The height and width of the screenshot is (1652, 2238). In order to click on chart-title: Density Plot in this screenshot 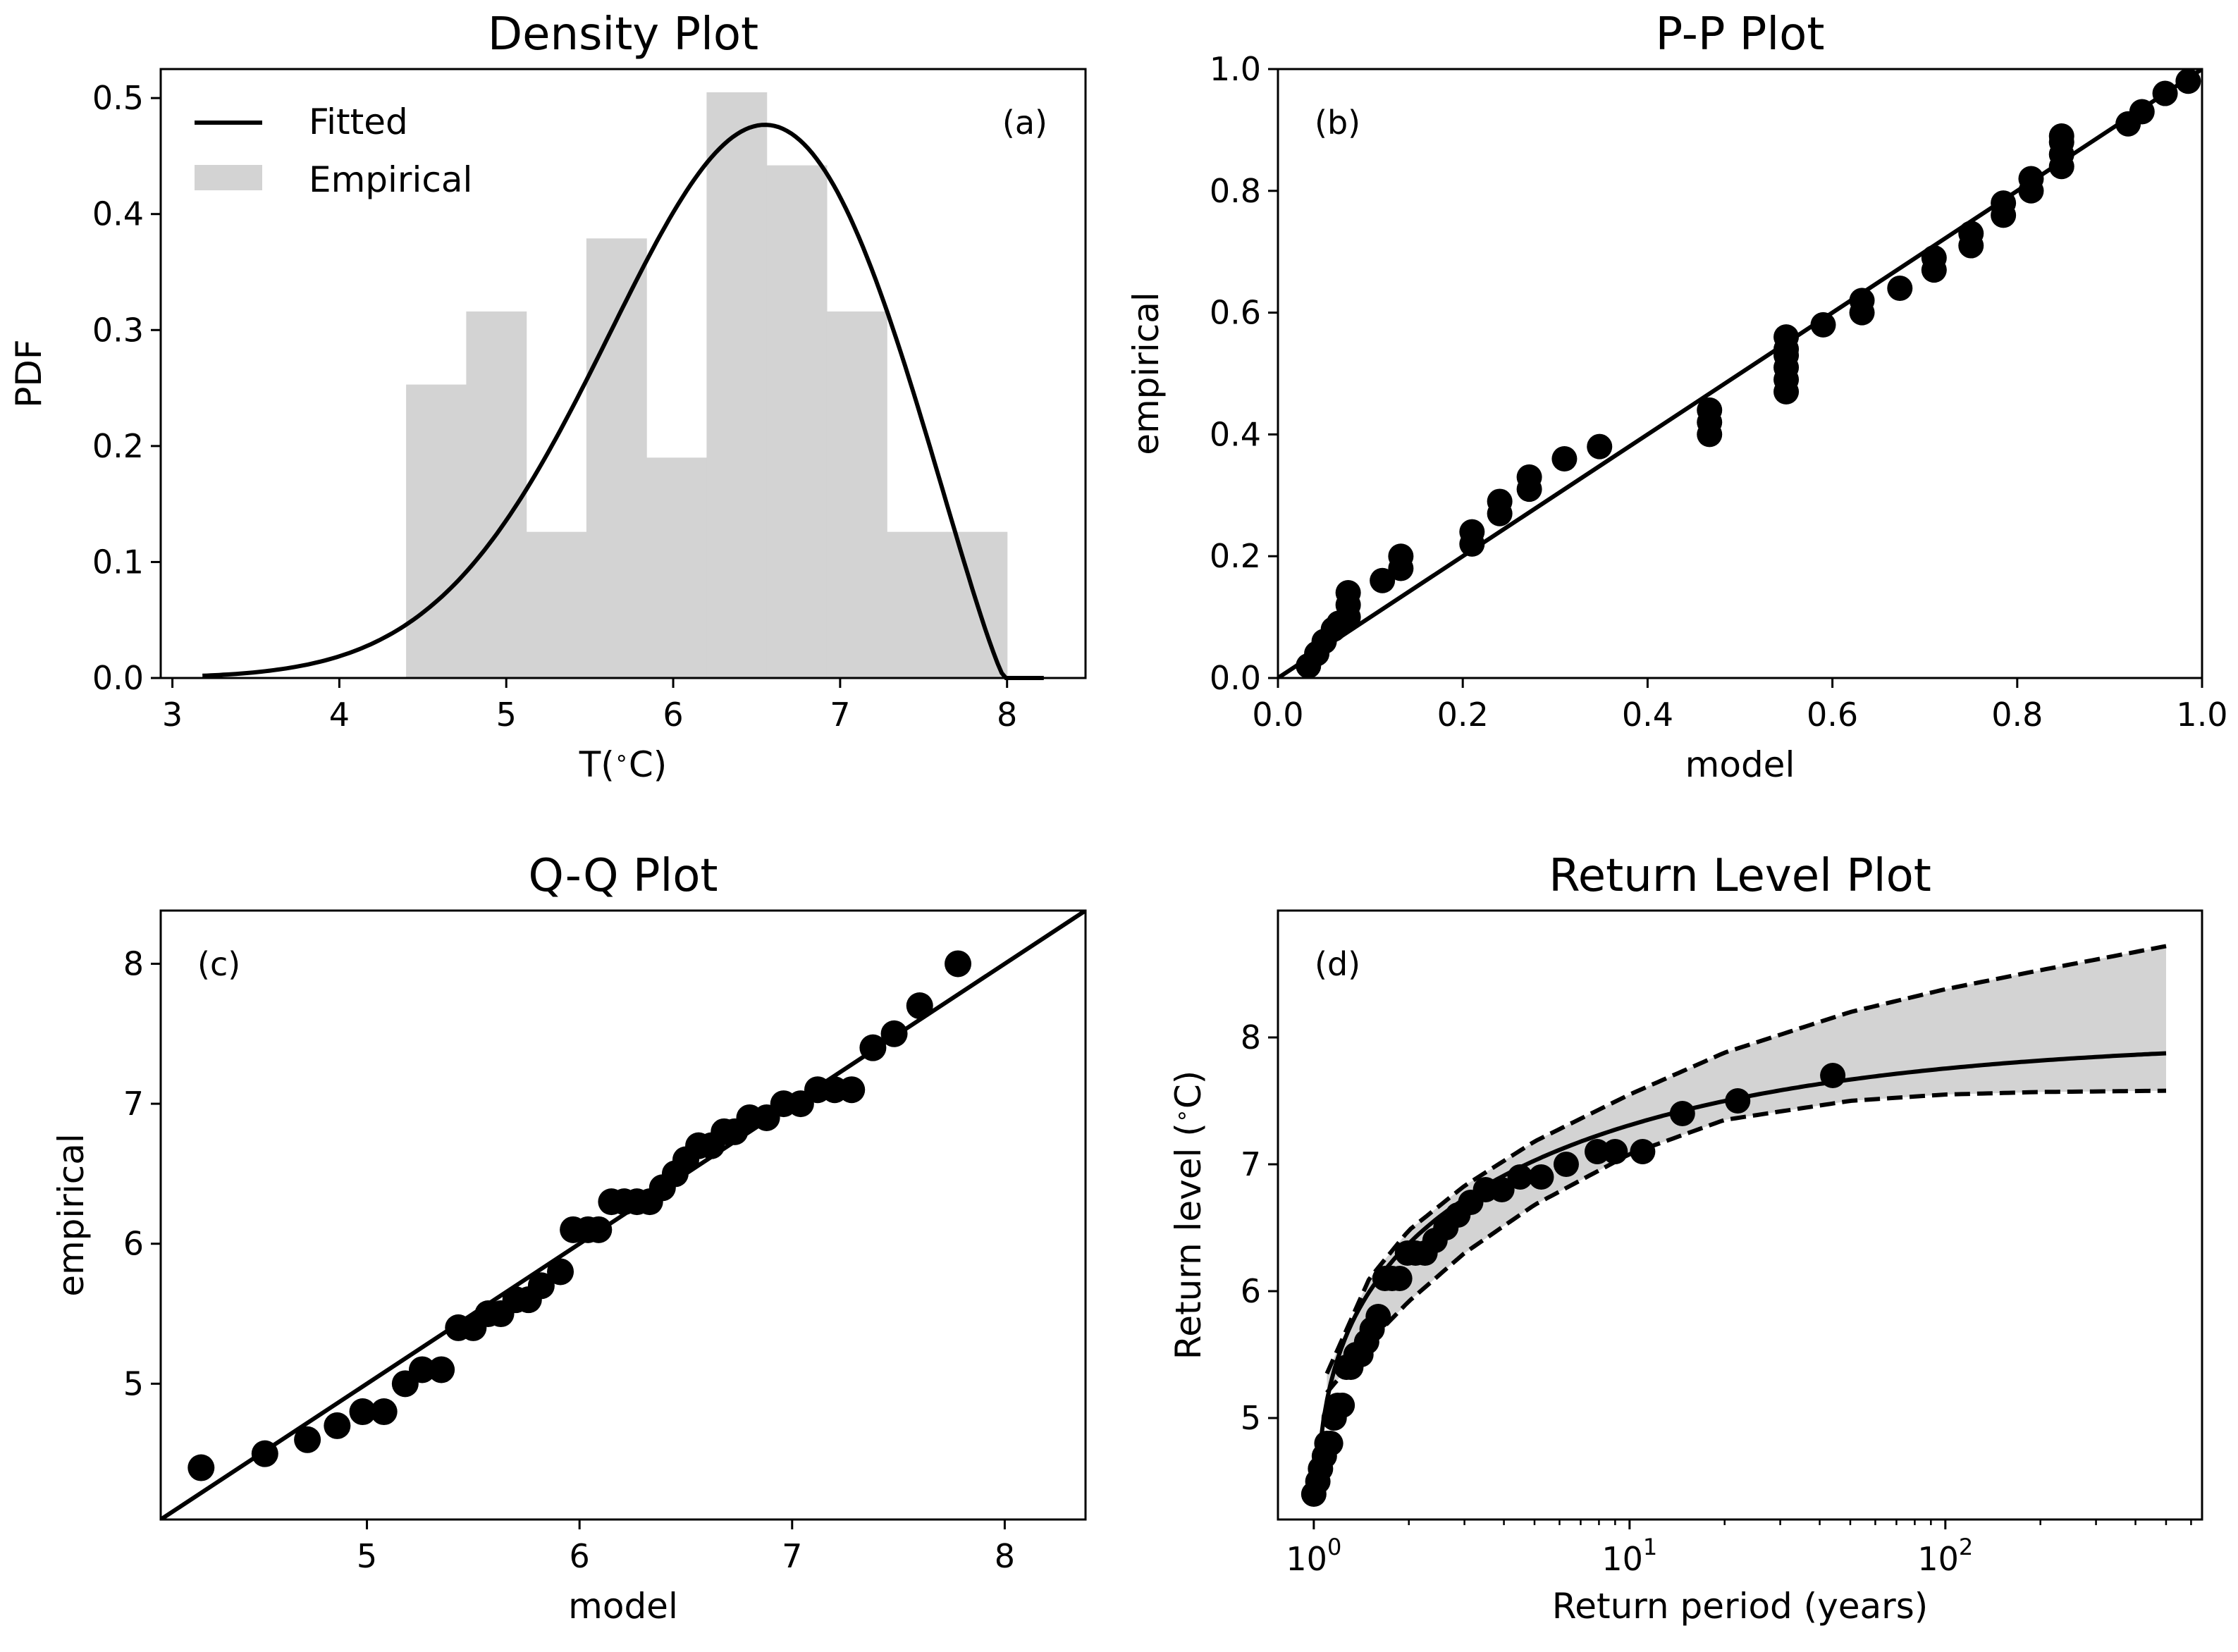, I will do `click(623, 34)`.